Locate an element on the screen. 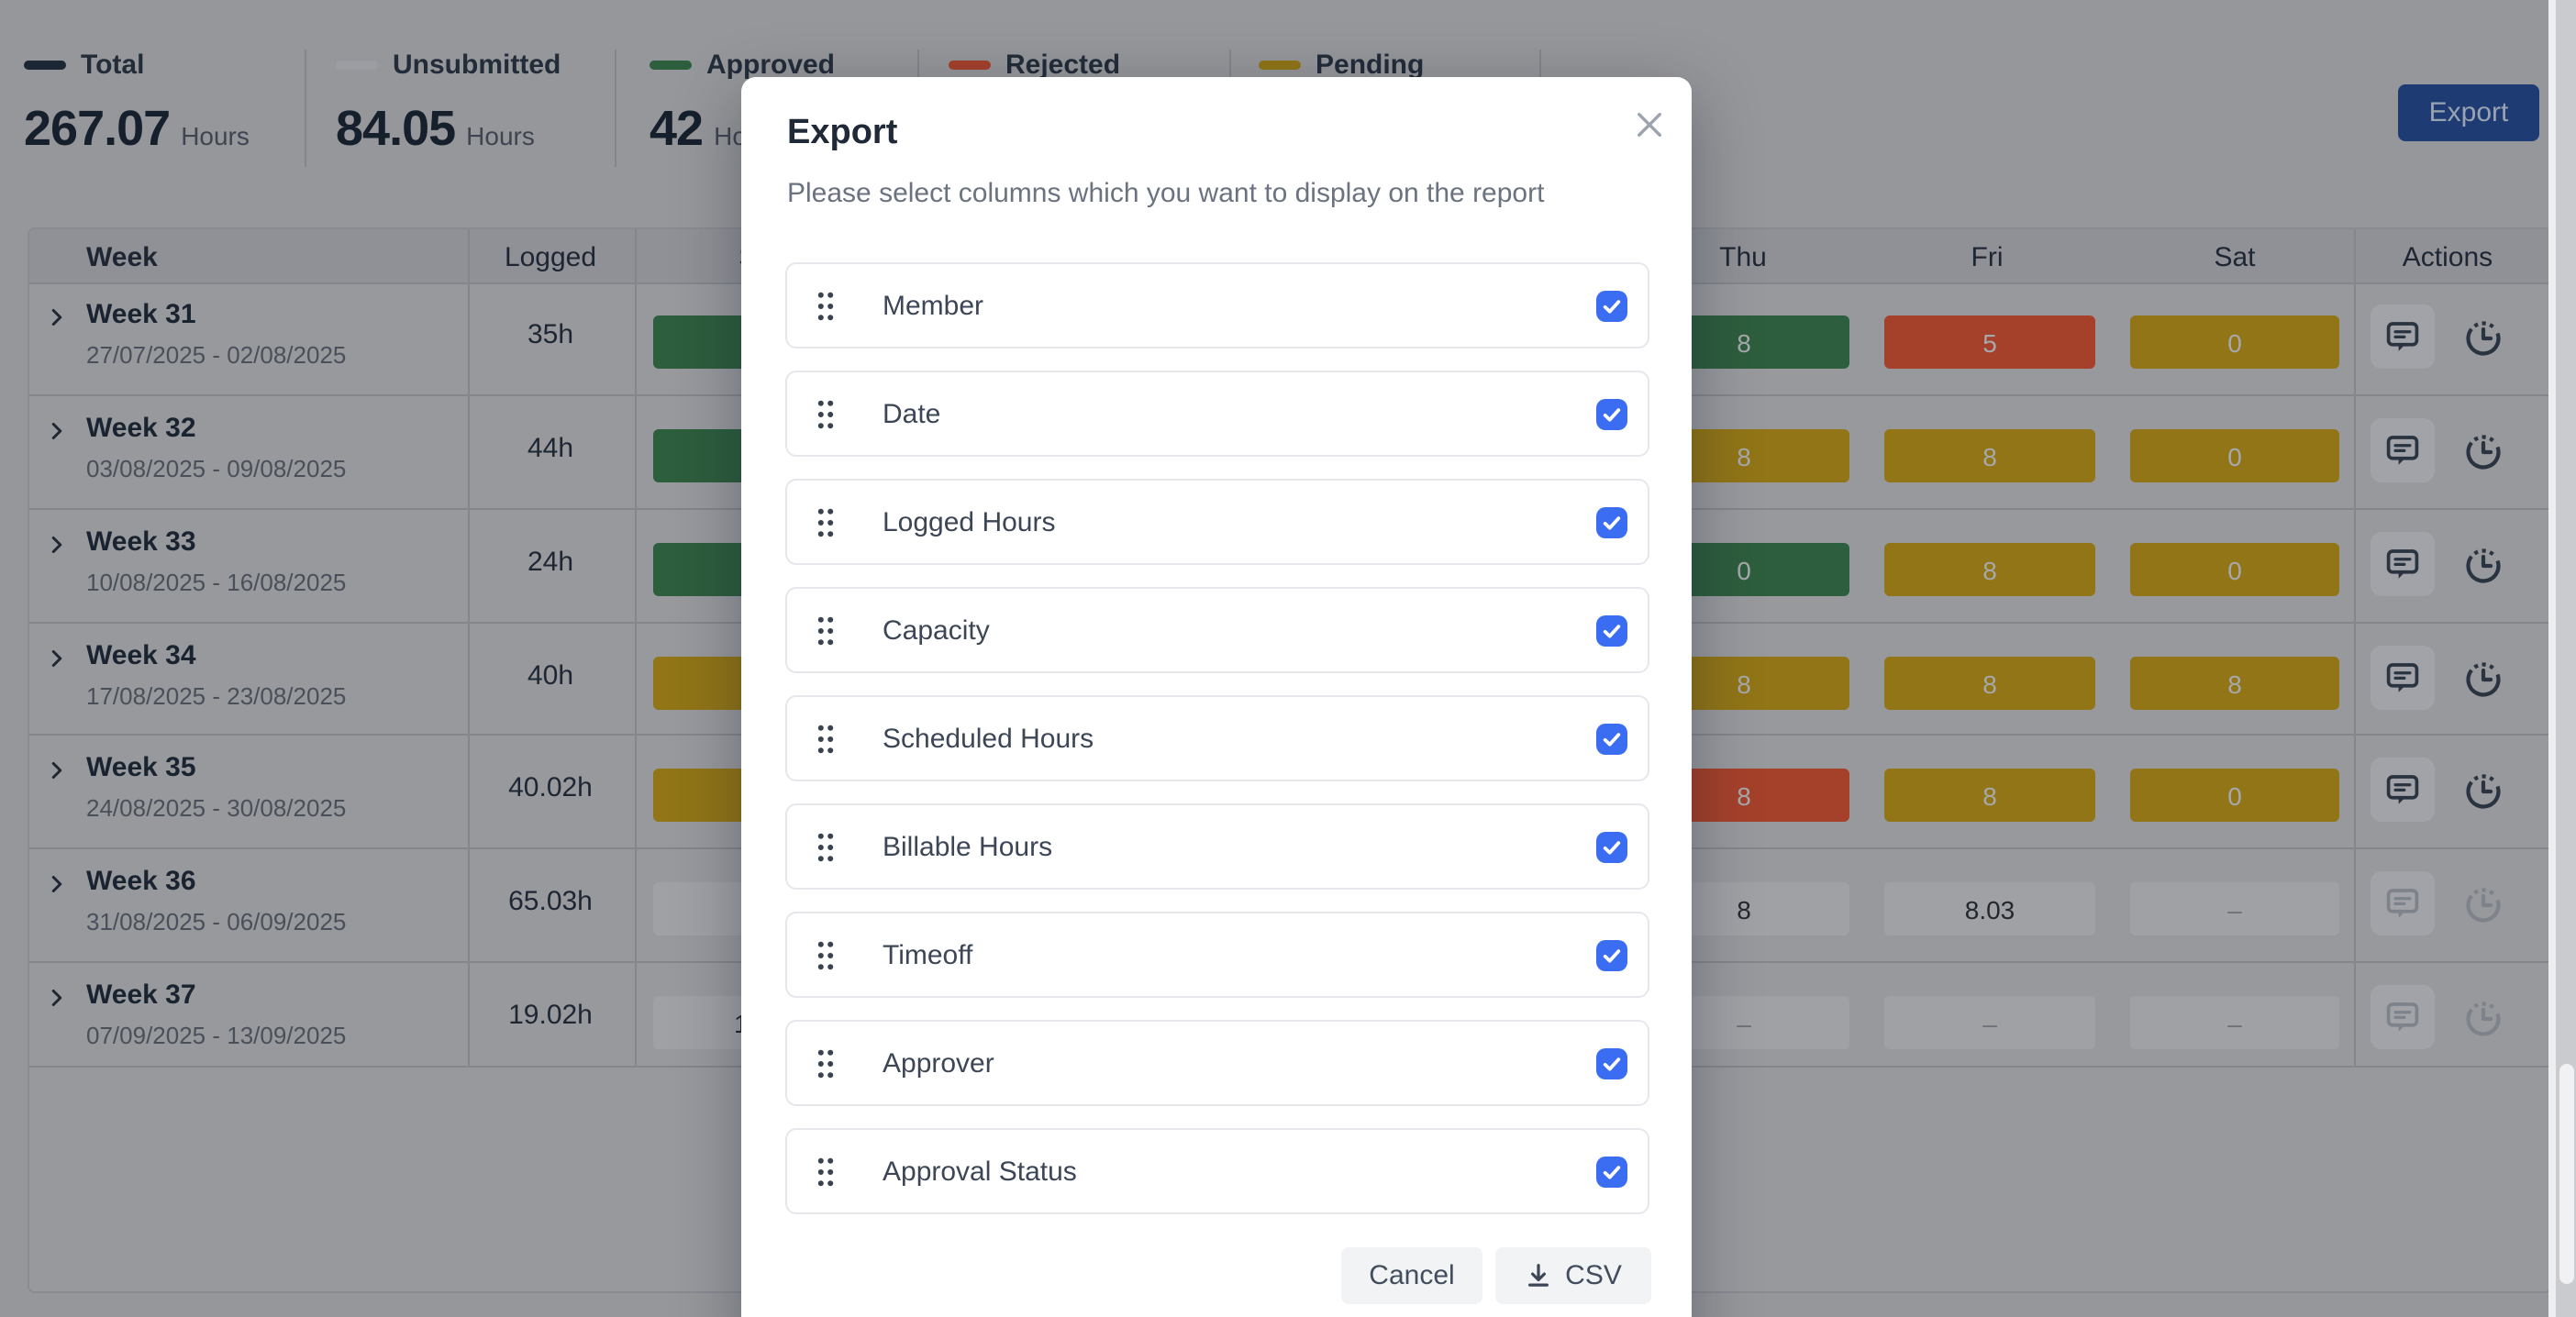 This screenshot has height=1317, width=2576. stat-value: 42 is located at coordinates (677, 129).